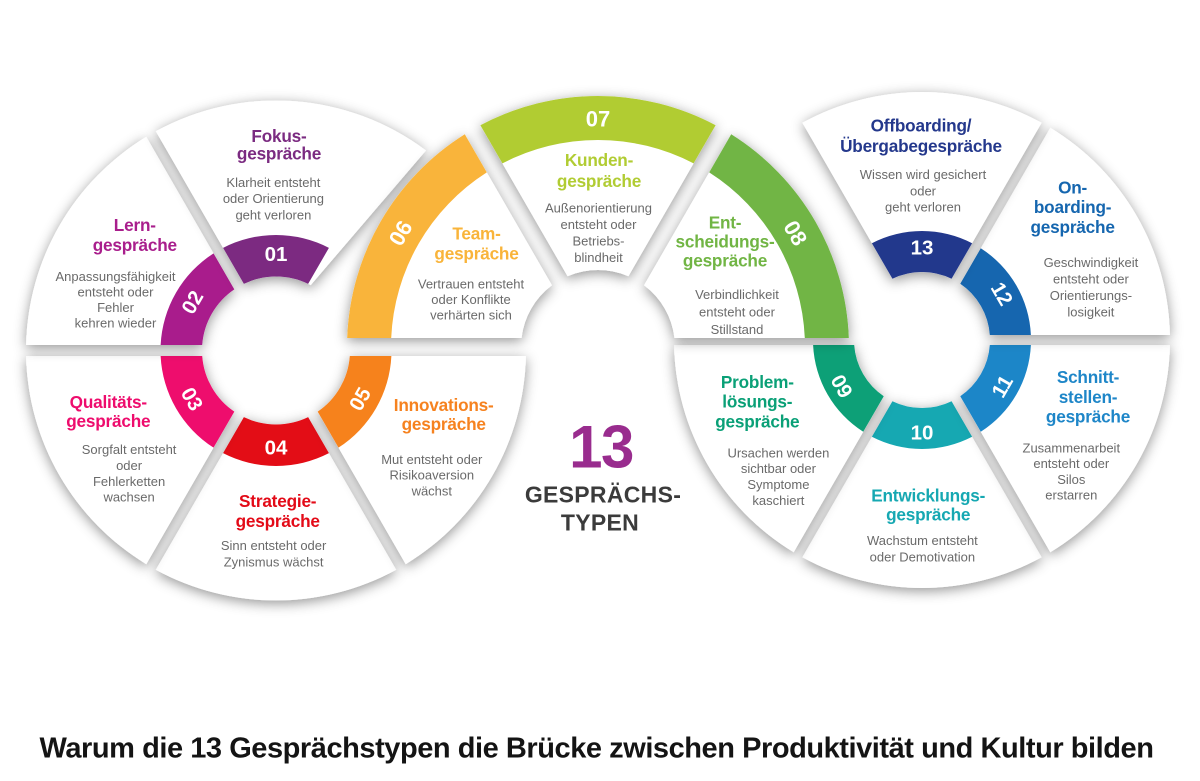 This screenshot has width=1200, height=781. Describe the element at coordinates (1073, 207) in the screenshot. I see `svg-text: boarding-` at that location.